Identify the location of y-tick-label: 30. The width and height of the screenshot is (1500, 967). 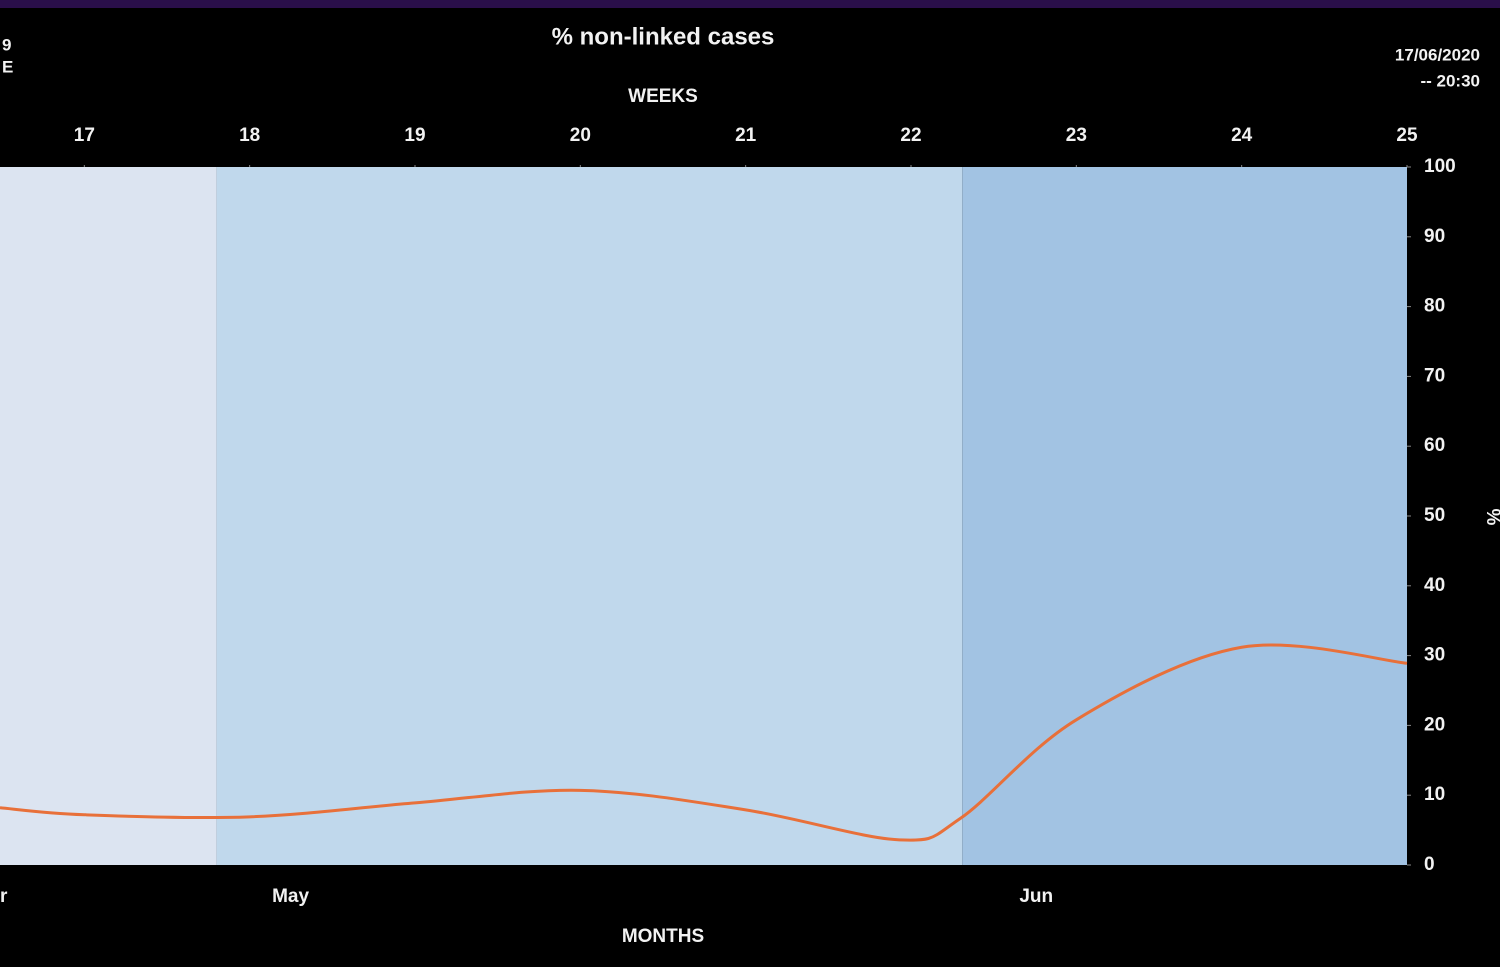
(1434, 655).